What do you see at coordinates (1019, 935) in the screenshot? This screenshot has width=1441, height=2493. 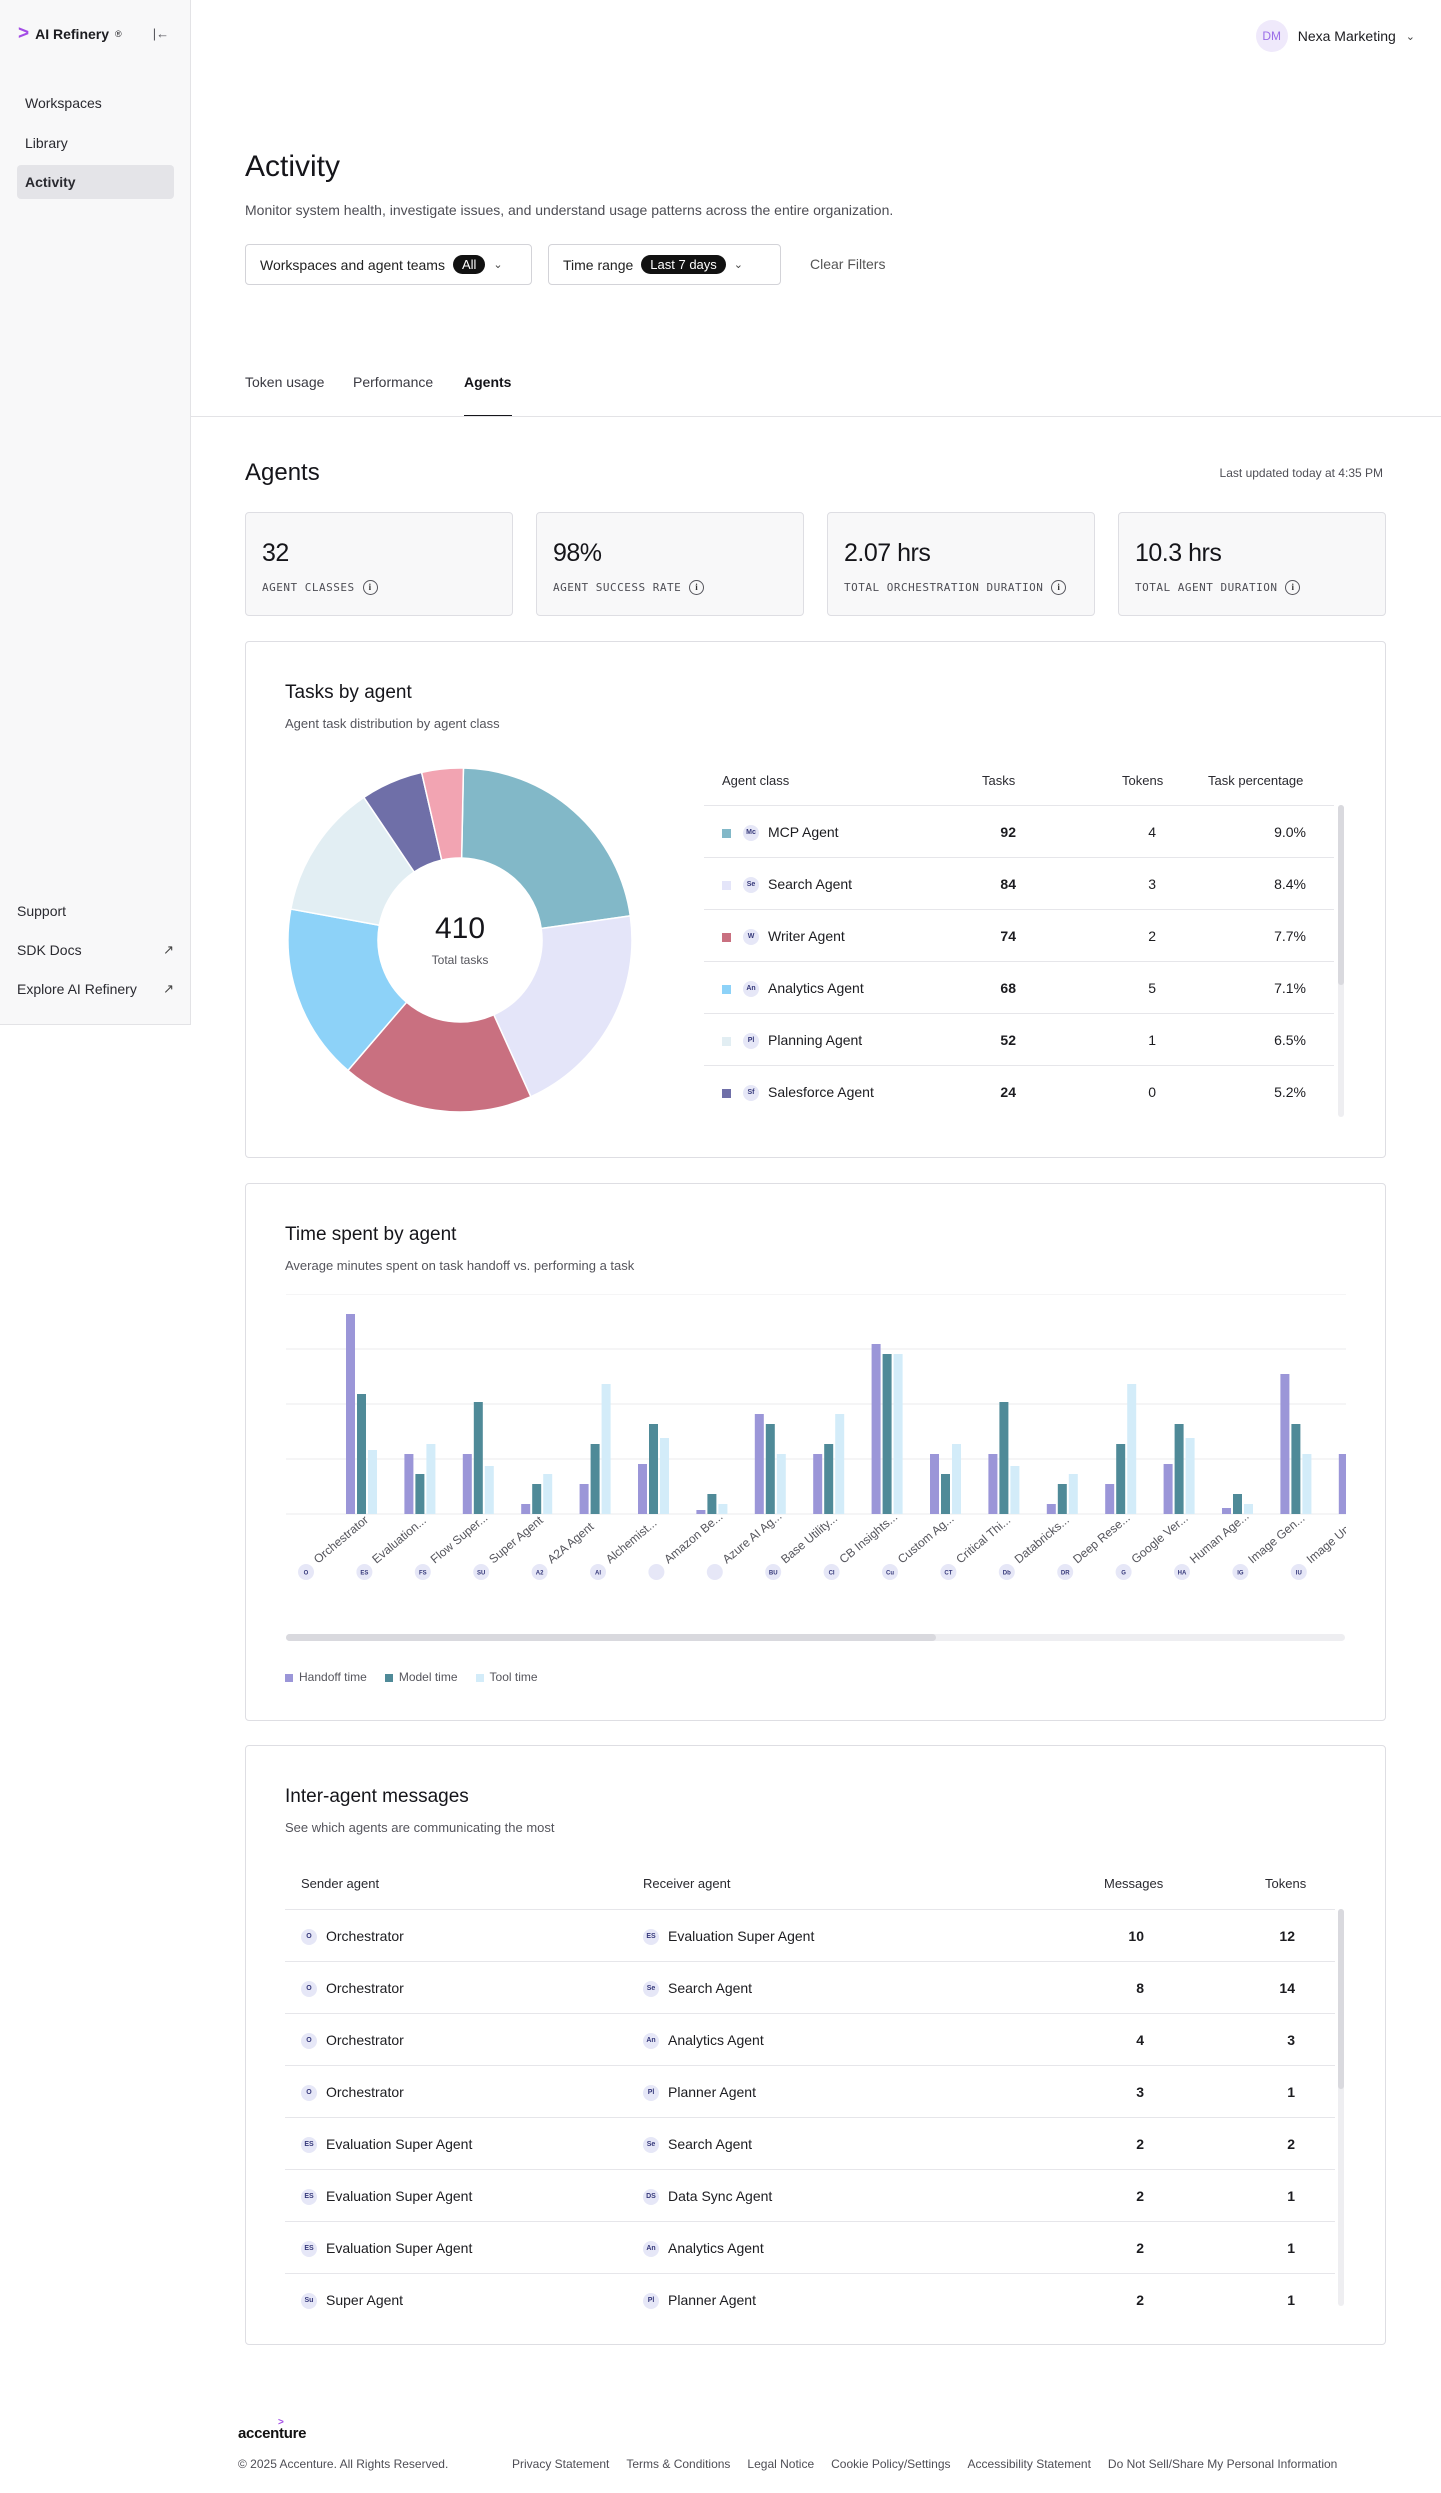 I see `table-row: W Writer Agent 74 2 7.7%` at bounding box center [1019, 935].